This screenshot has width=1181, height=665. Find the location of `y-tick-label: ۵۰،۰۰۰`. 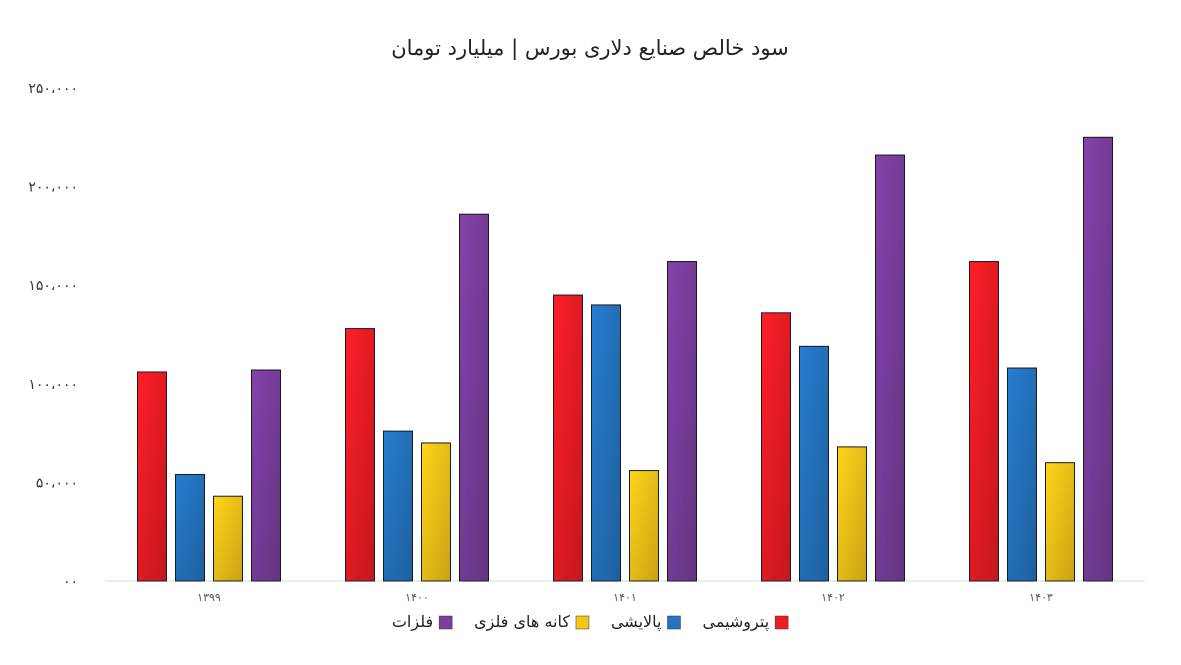

y-tick-label: ۵۰،۰۰۰ is located at coordinates (57, 483).